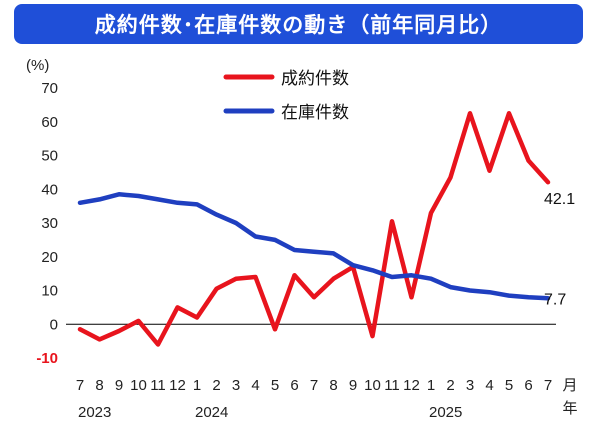 This screenshot has width=597, height=425. I want to click on chart-title: 成約件数･在庫件数の動き（前年同月比）, so click(298, 25).